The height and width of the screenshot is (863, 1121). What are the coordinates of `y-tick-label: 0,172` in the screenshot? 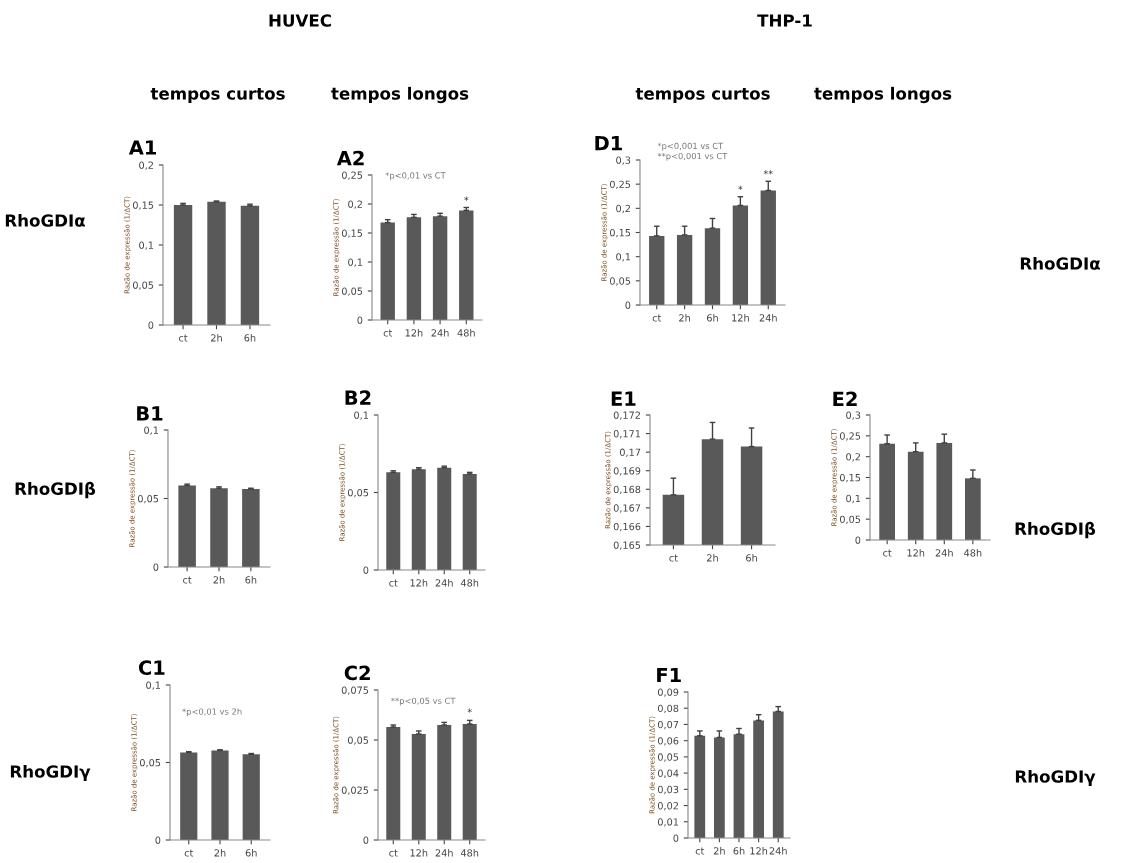 It's located at (626, 415).